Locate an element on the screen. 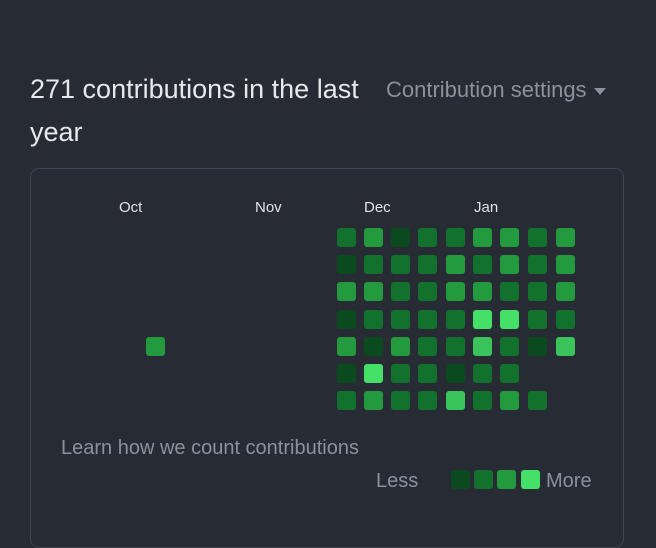  contributions-heading: 271 contributions in the last year is located at coordinates (194, 110).